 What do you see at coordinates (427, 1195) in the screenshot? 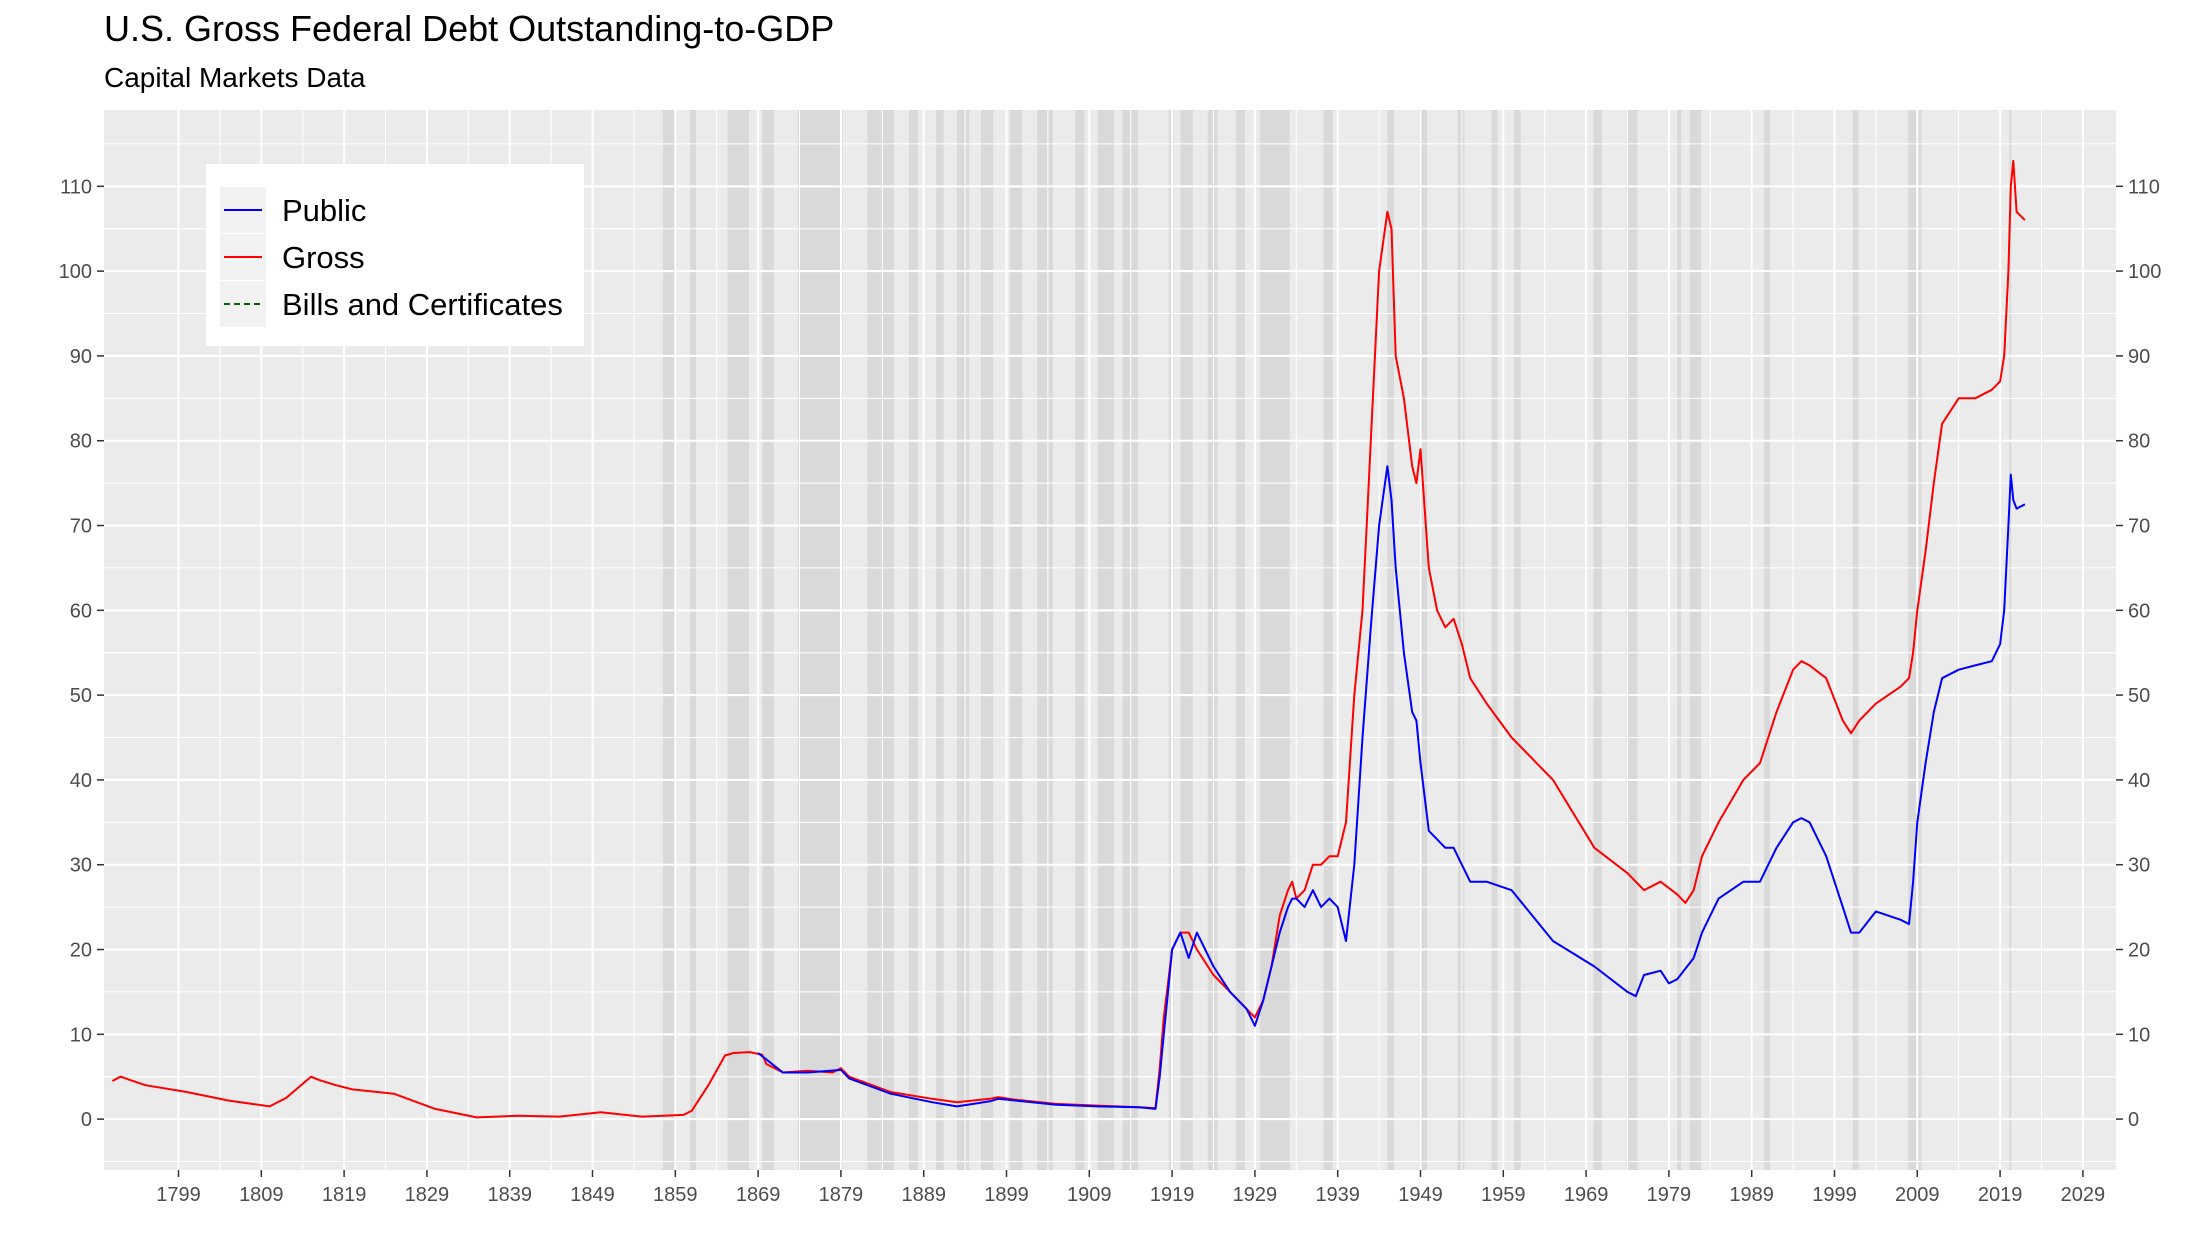
I see `x-tick-label: 1829` at bounding box center [427, 1195].